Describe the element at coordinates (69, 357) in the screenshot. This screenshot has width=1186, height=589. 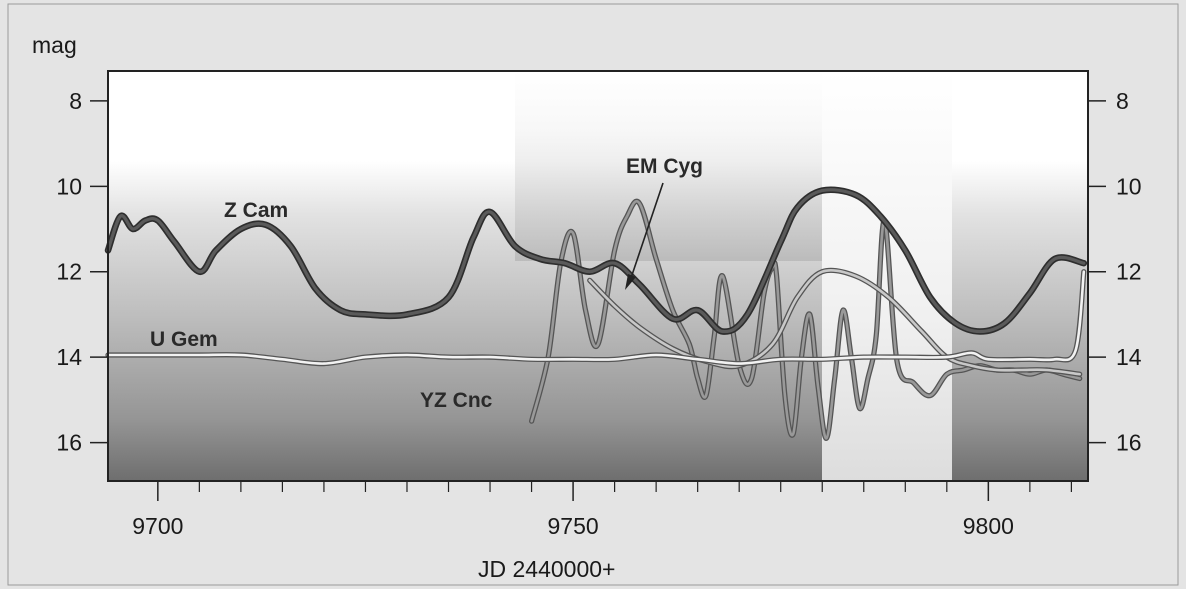
I see `y-tick-label-left-14: 14` at that location.